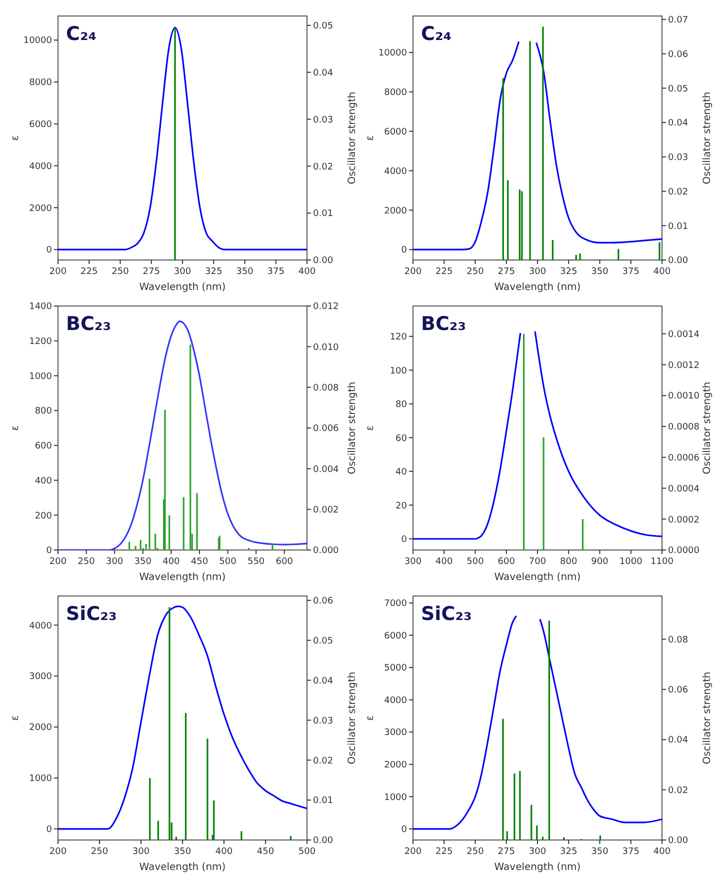 The width and height of the screenshot is (726, 881). I want to click on y2-tick-label: 0.0002, so click(684, 520).